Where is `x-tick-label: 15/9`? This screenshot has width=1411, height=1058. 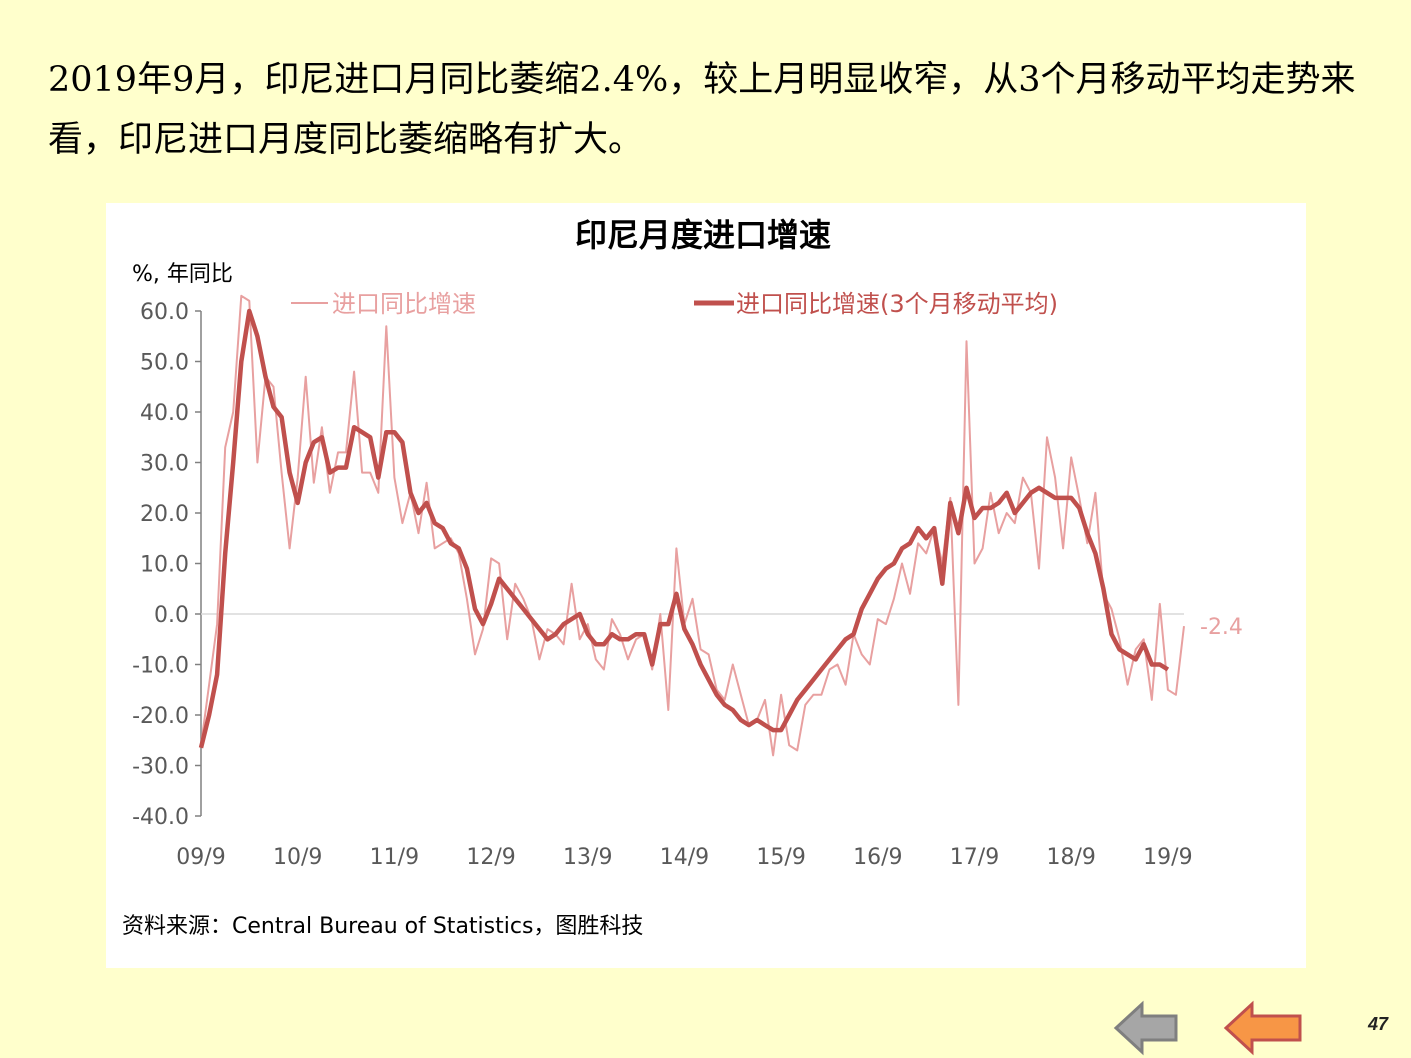
x-tick-label: 15/9 is located at coordinates (780, 857).